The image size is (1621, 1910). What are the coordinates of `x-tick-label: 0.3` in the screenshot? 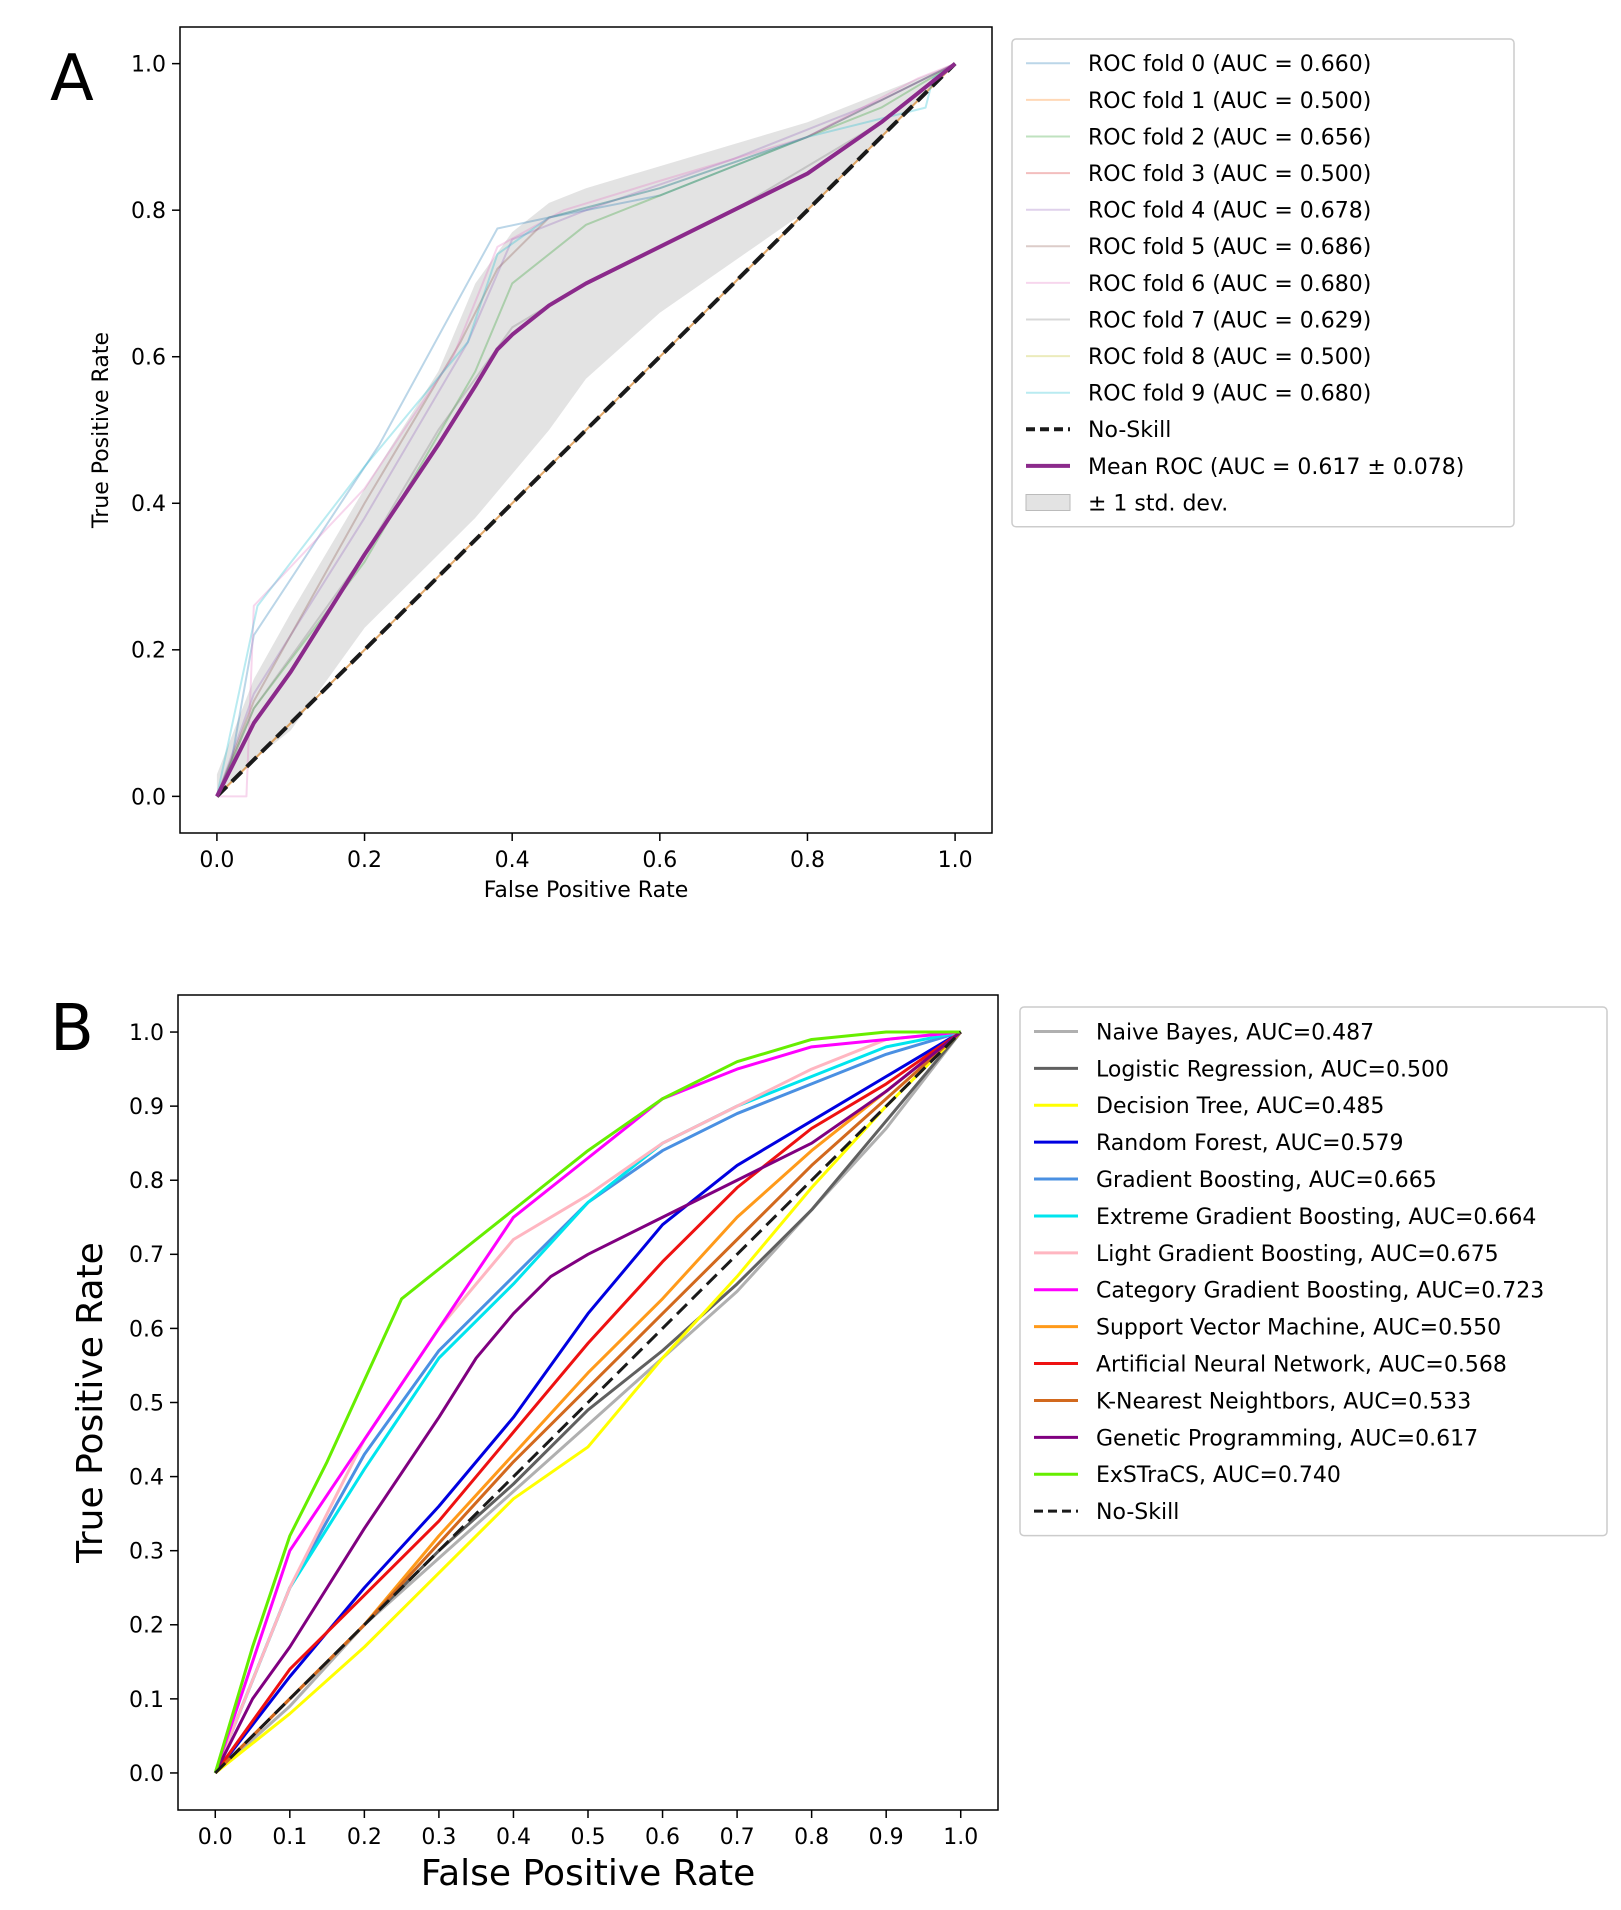 It's located at (438, 1837).